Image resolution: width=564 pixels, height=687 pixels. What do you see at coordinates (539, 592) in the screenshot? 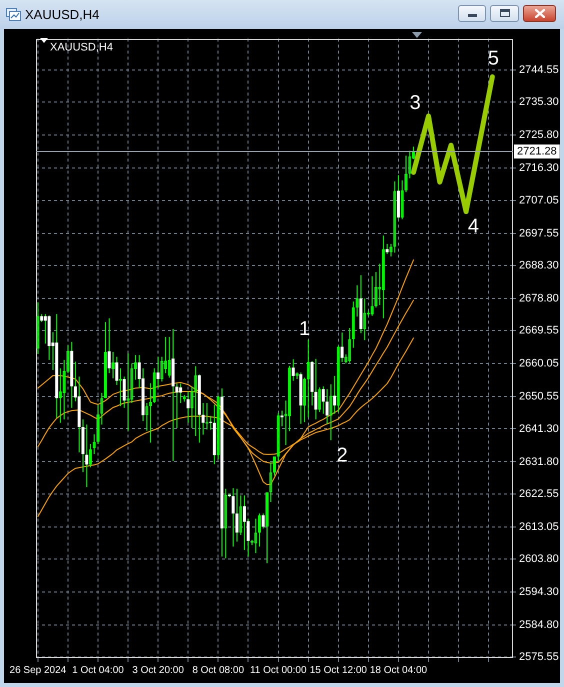
I see `y-tick-label: 2594.30` at bounding box center [539, 592].